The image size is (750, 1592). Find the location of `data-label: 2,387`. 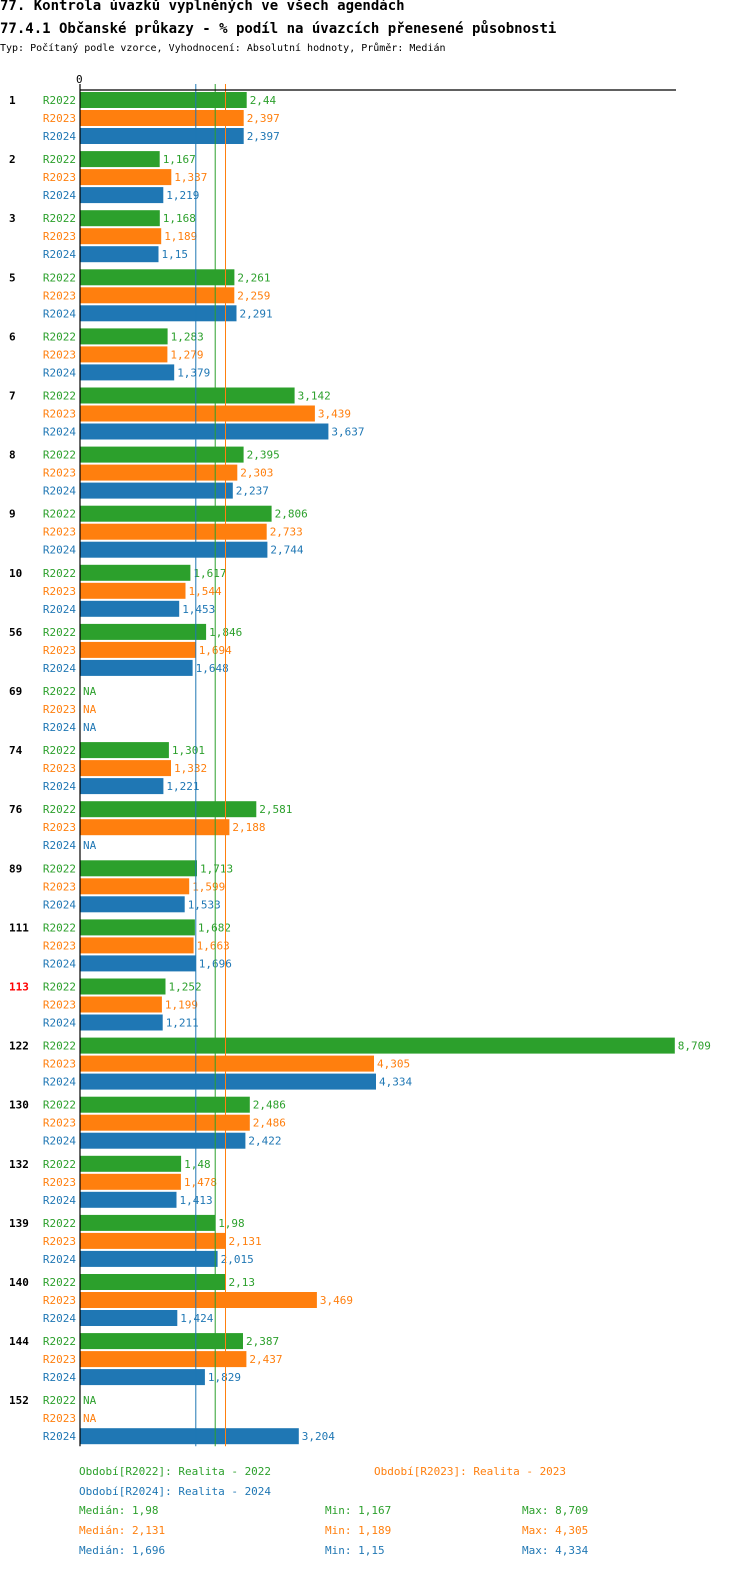

data-label: 2,387 is located at coordinates (262, 1341).